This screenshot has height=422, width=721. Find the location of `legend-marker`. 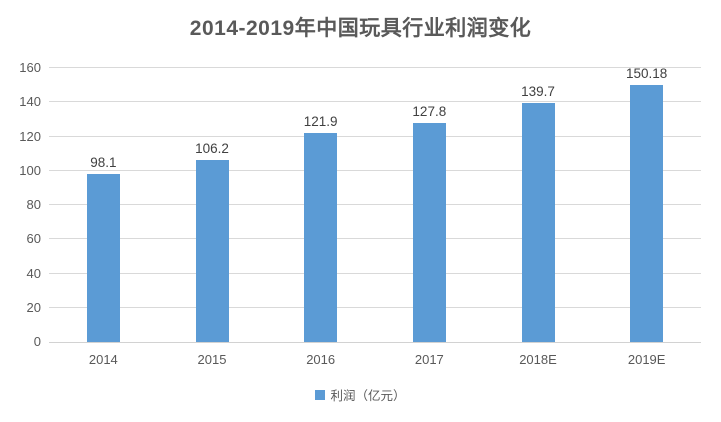

legend-marker is located at coordinates (320, 394).